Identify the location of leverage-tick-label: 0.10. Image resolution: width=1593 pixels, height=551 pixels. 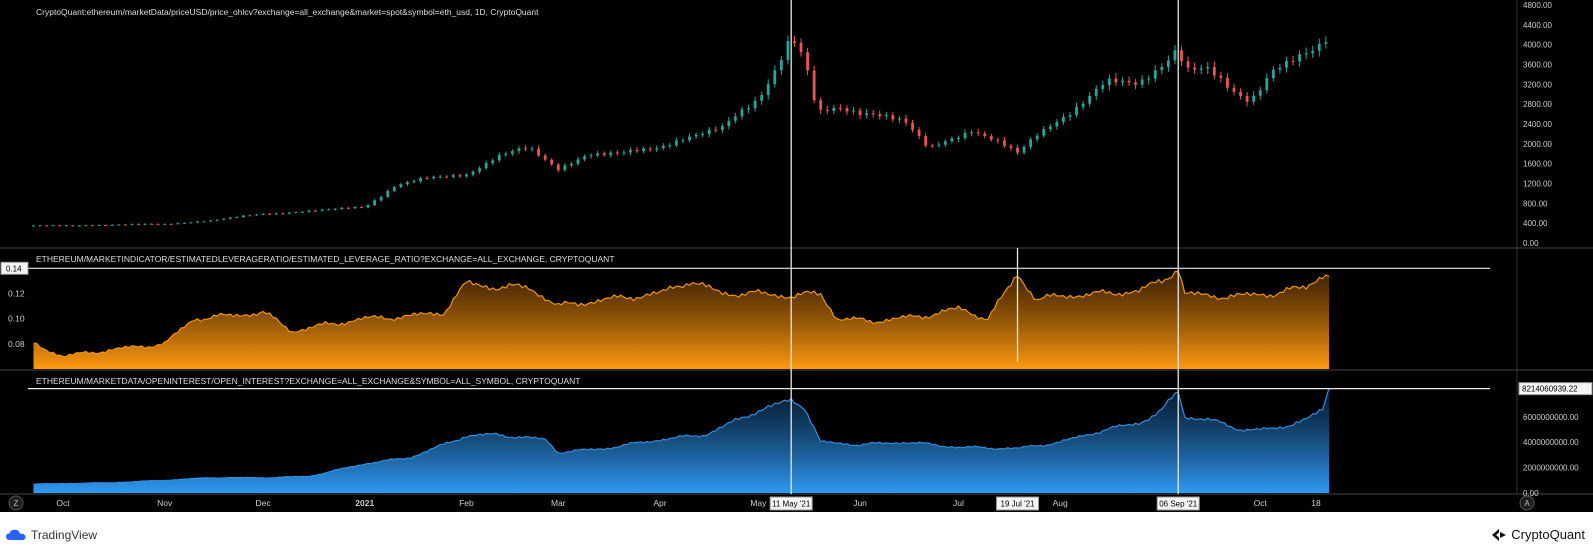
(16, 319).